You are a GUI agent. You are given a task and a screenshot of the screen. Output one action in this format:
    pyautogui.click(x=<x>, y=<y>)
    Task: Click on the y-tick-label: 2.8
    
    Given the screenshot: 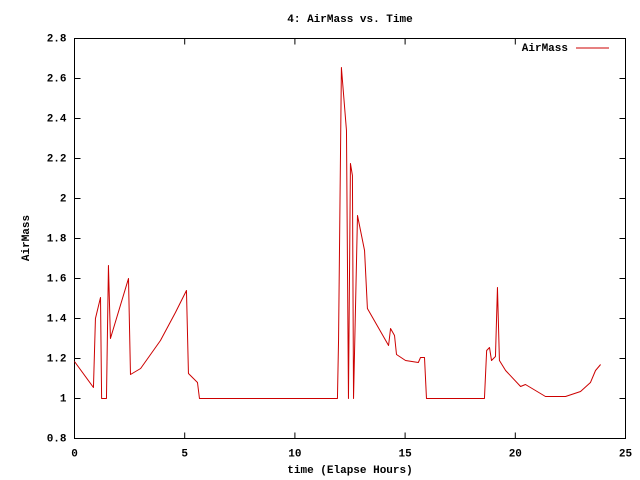 What is the action you would take?
    pyautogui.click(x=57, y=39)
    